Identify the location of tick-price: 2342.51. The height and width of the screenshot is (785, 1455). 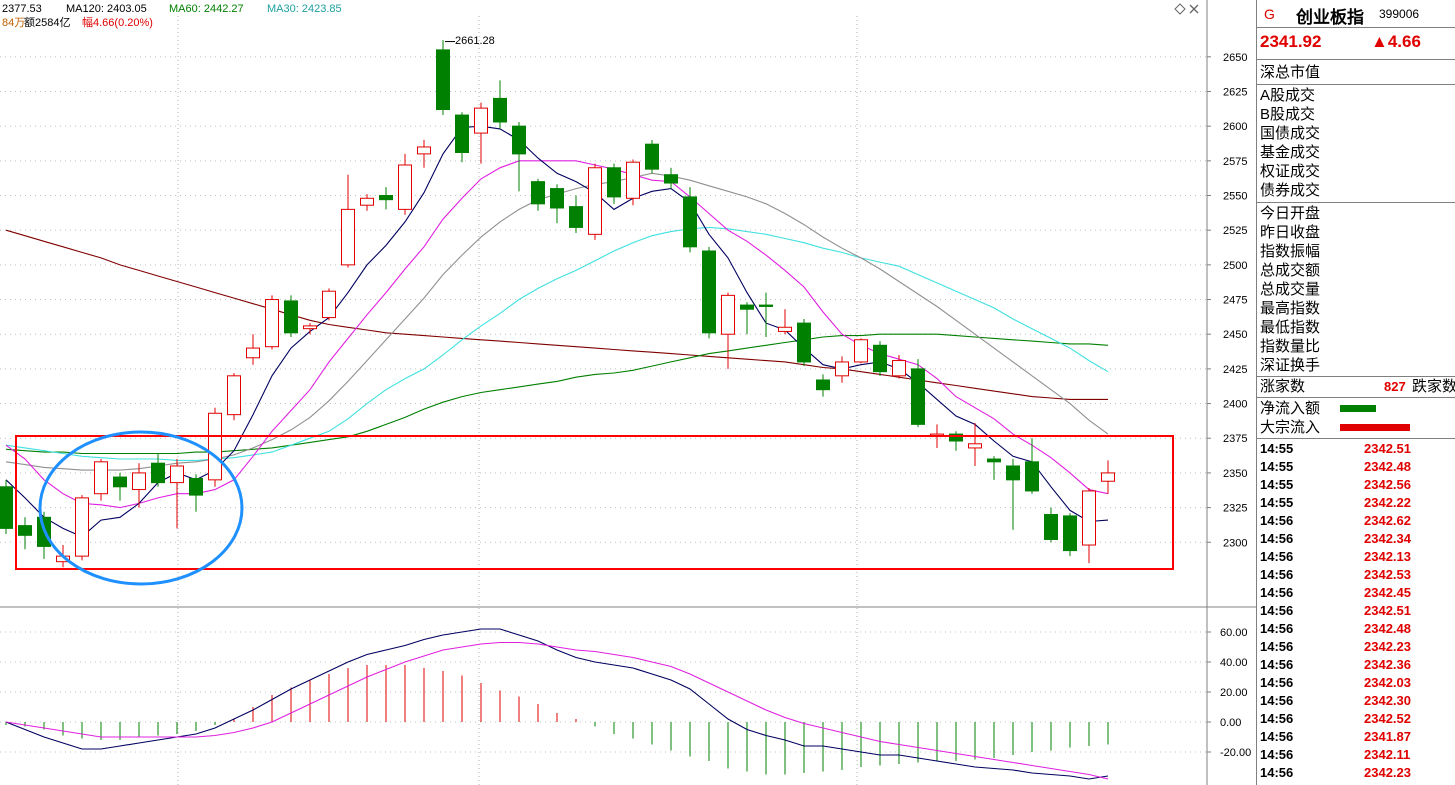
(1387, 610).